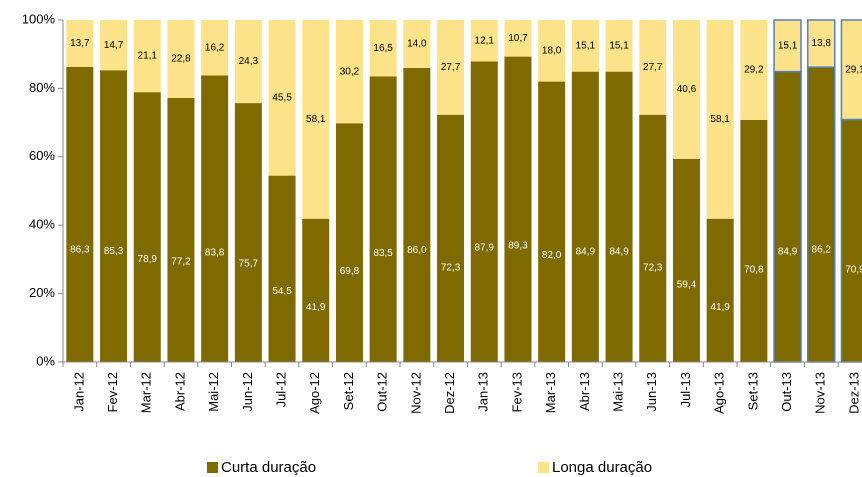  Describe the element at coordinates (80, 249) in the screenshot. I see `value-label: 86,3` at that location.